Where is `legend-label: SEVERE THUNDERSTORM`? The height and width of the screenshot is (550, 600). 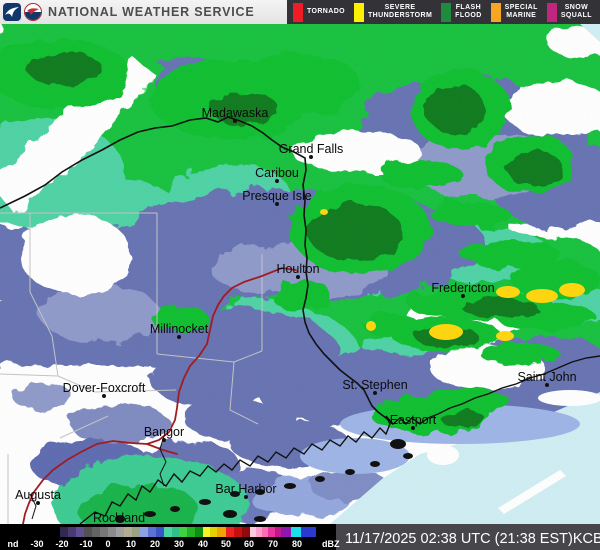 legend-label: SEVERE THUNDERSTORM is located at coordinates (400, 11).